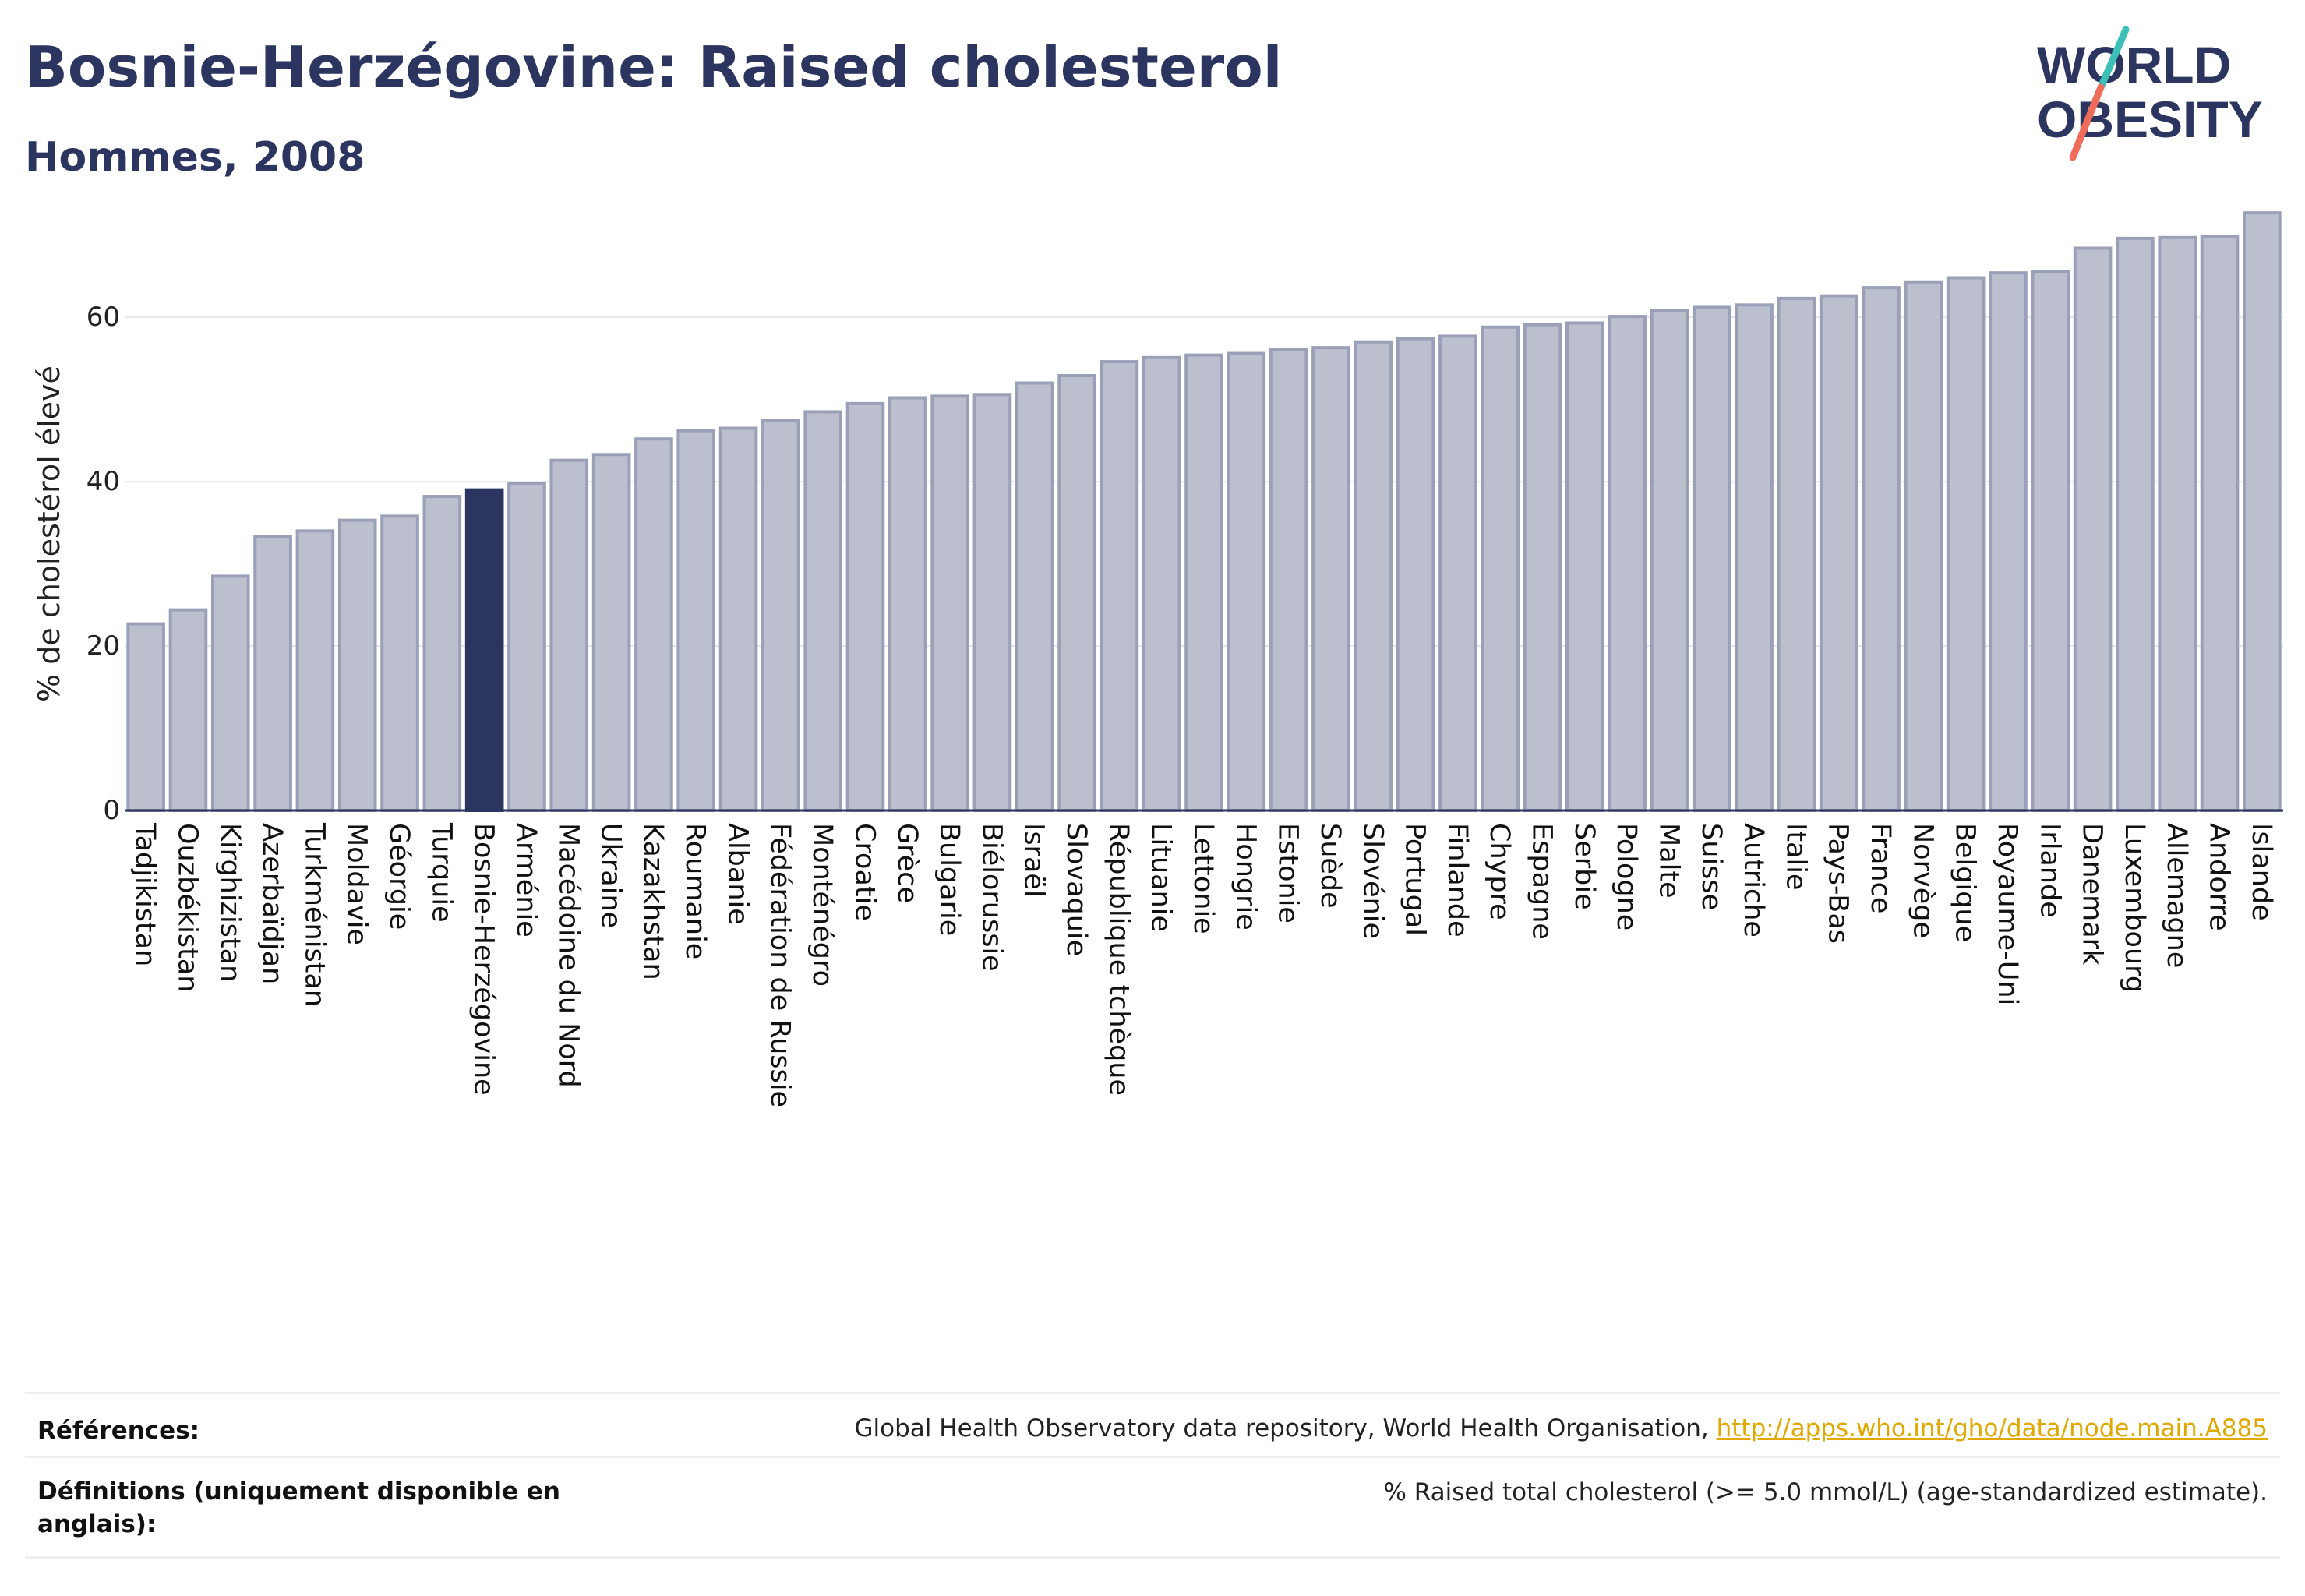 Image resolution: width=2305 pixels, height=1596 pixels. I want to click on x-tick-label: Bosnie-Herzégovine, so click(483, 959).